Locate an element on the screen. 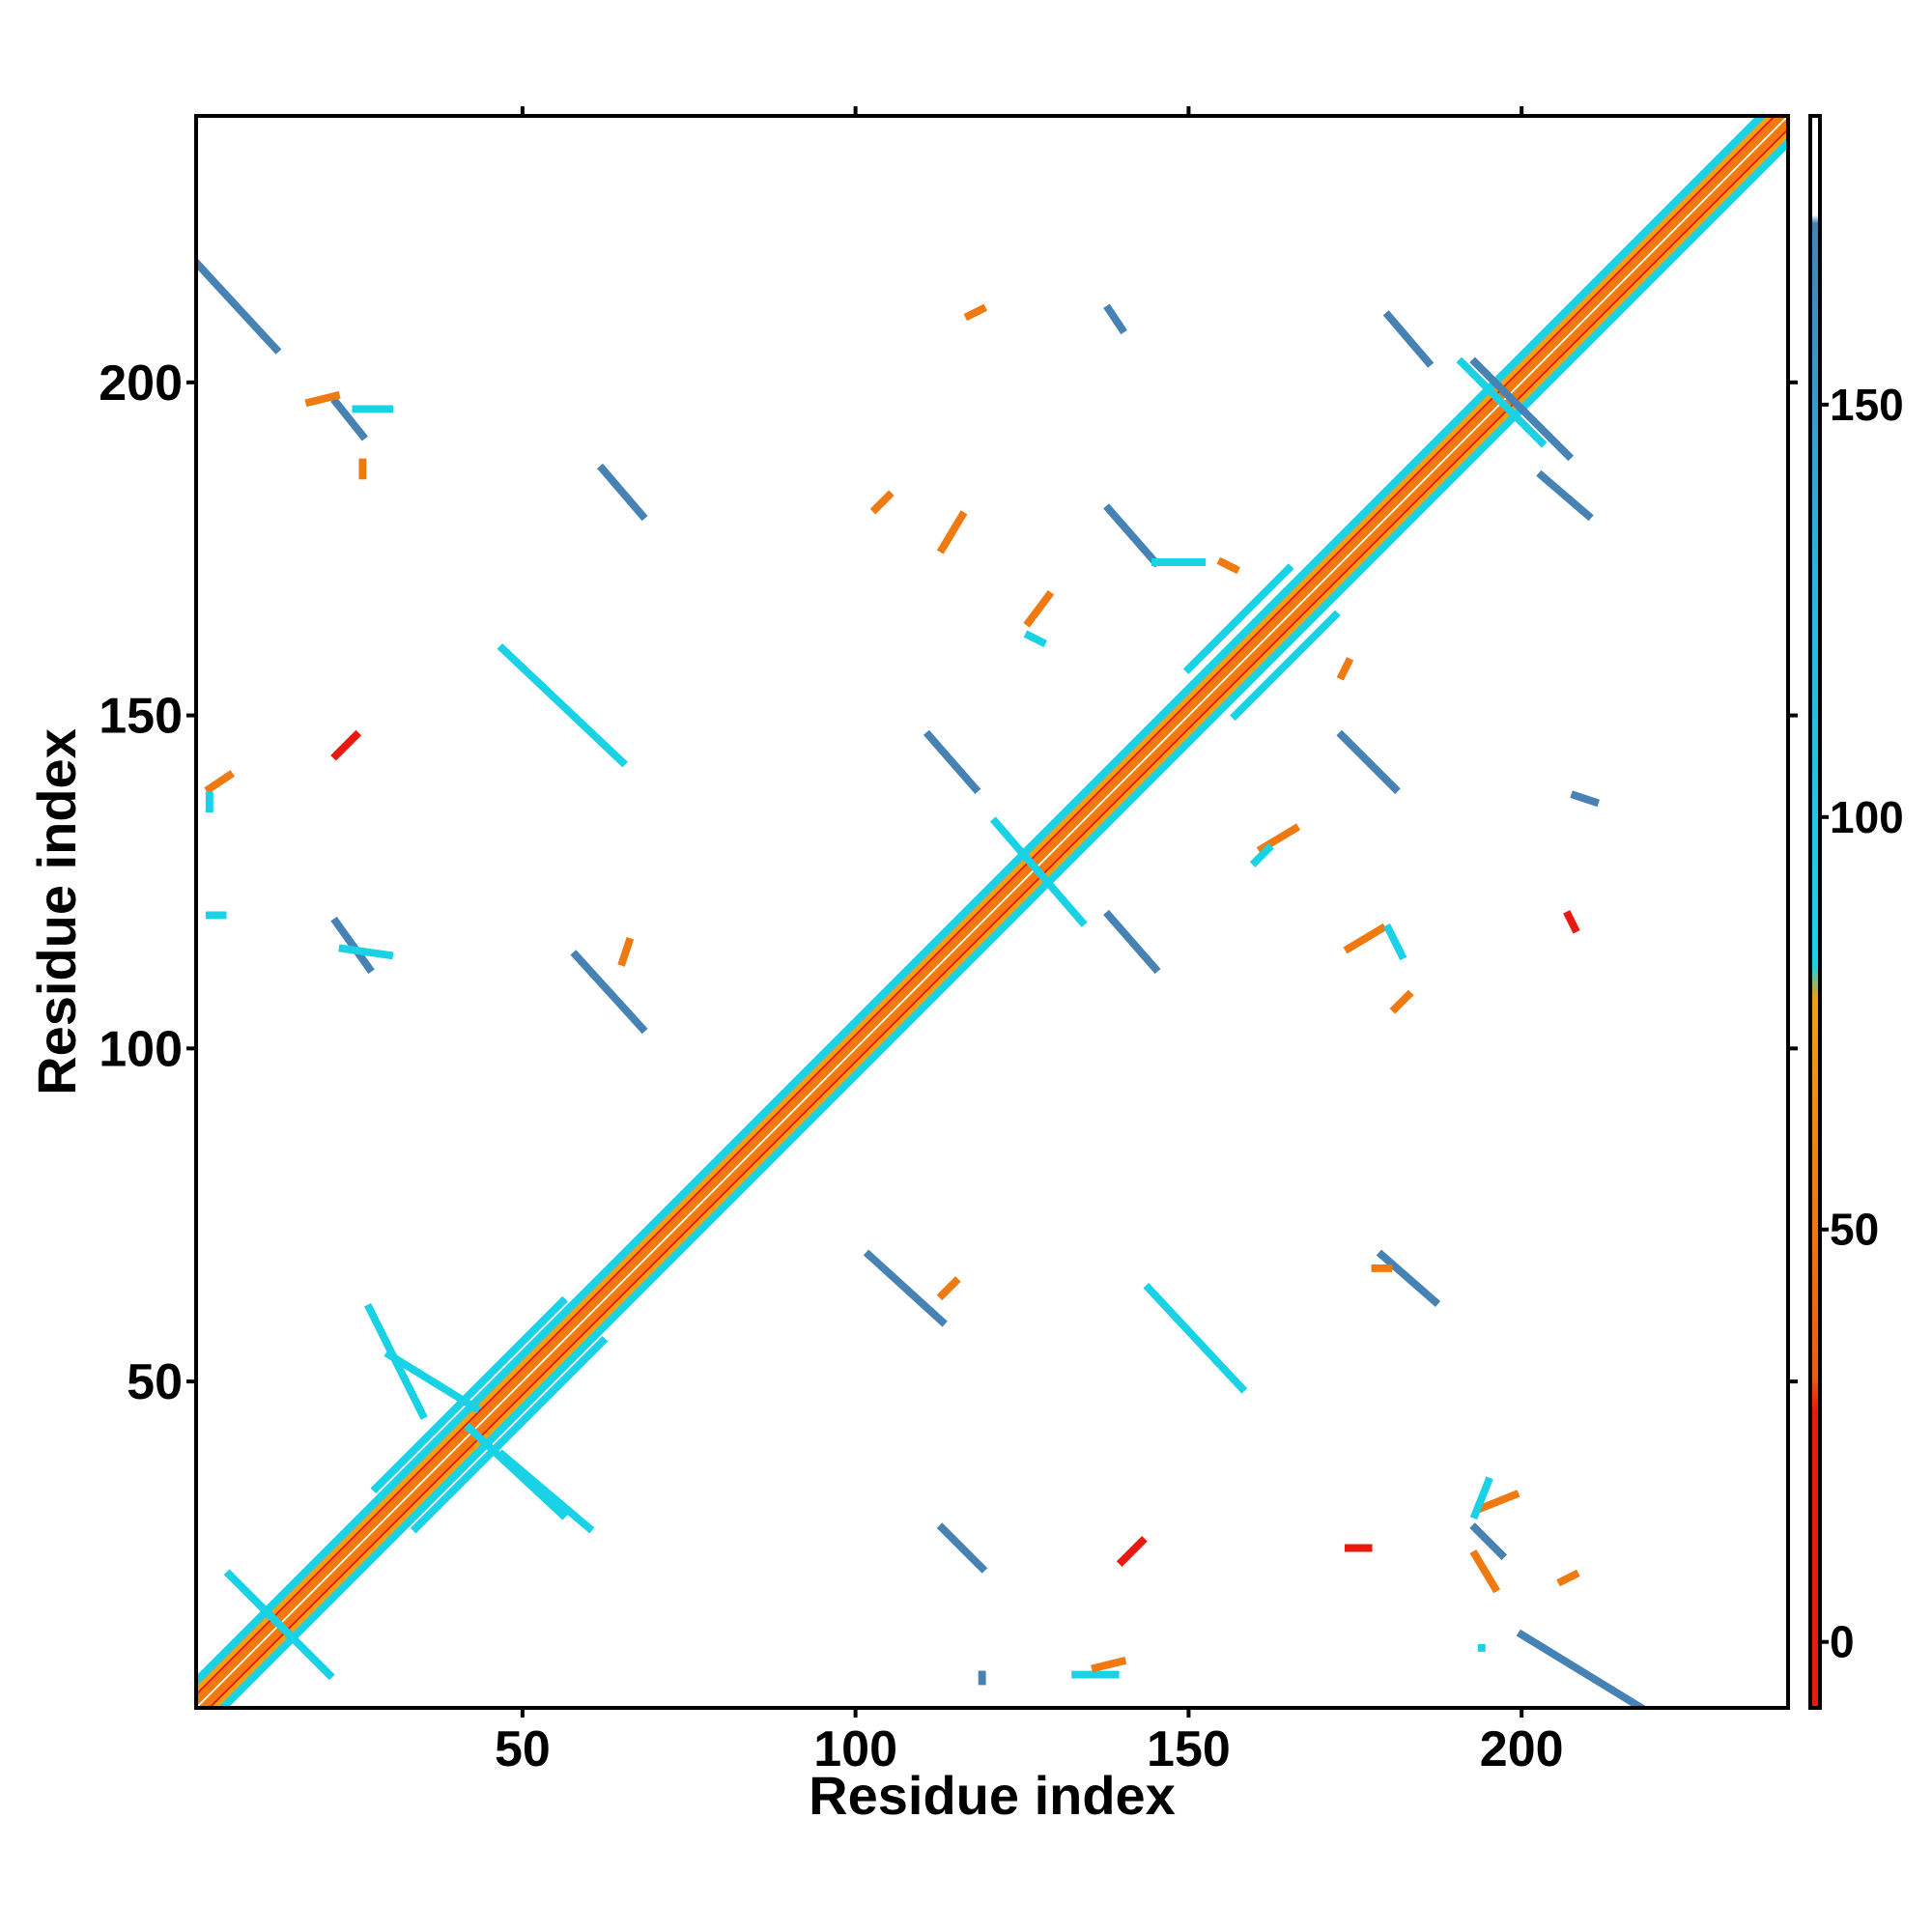  colorbar-tick-label-150: 150 is located at coordinates (1867, 405).